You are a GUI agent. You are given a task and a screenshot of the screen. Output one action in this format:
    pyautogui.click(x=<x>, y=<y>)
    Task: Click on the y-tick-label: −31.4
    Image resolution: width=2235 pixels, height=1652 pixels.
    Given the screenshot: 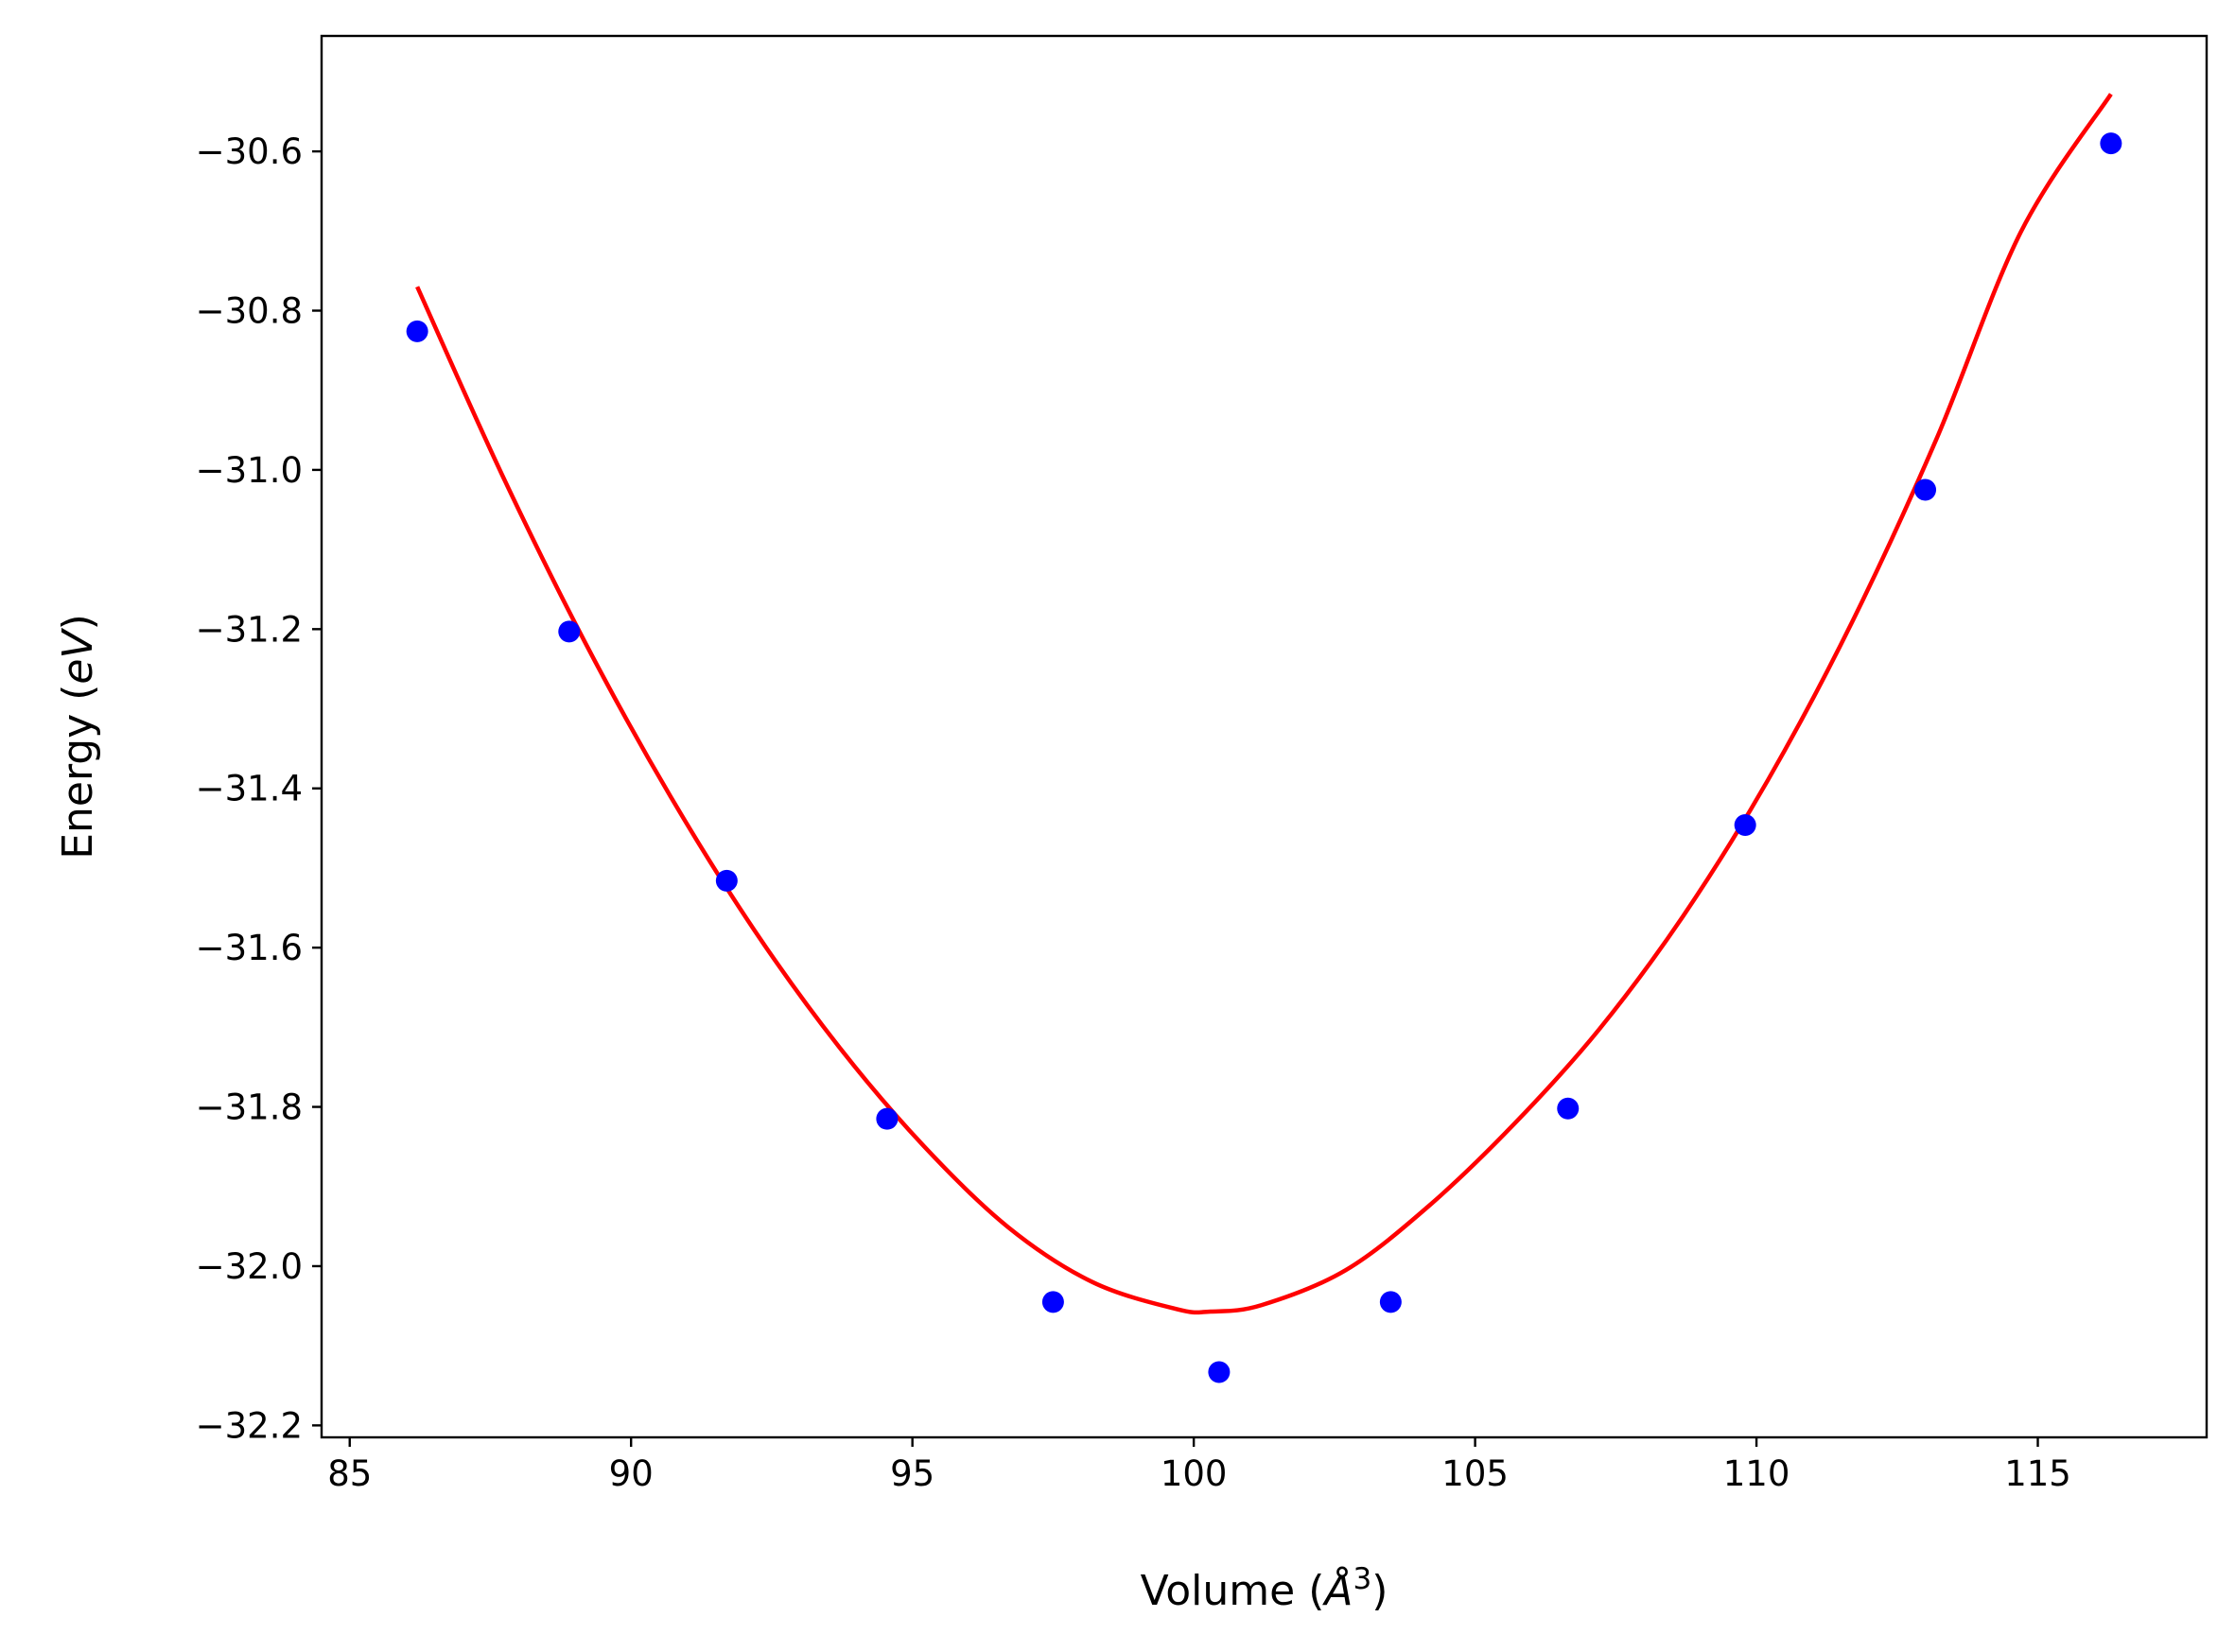 What is the action you would take?
    pyautogui.click(x=249, y=789)
    